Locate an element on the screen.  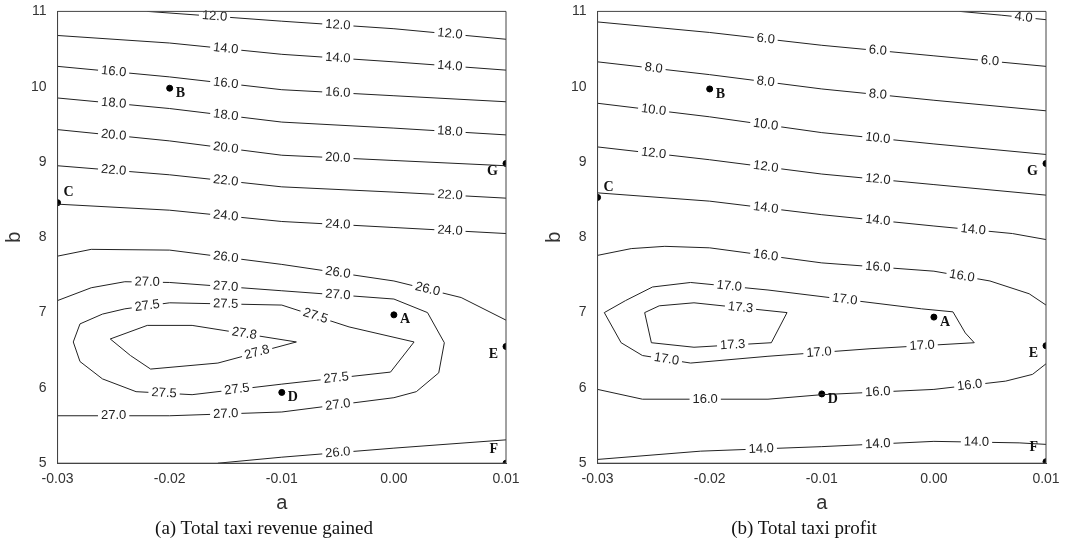
series-label: 26.0 is located at coordinates (337, 452).